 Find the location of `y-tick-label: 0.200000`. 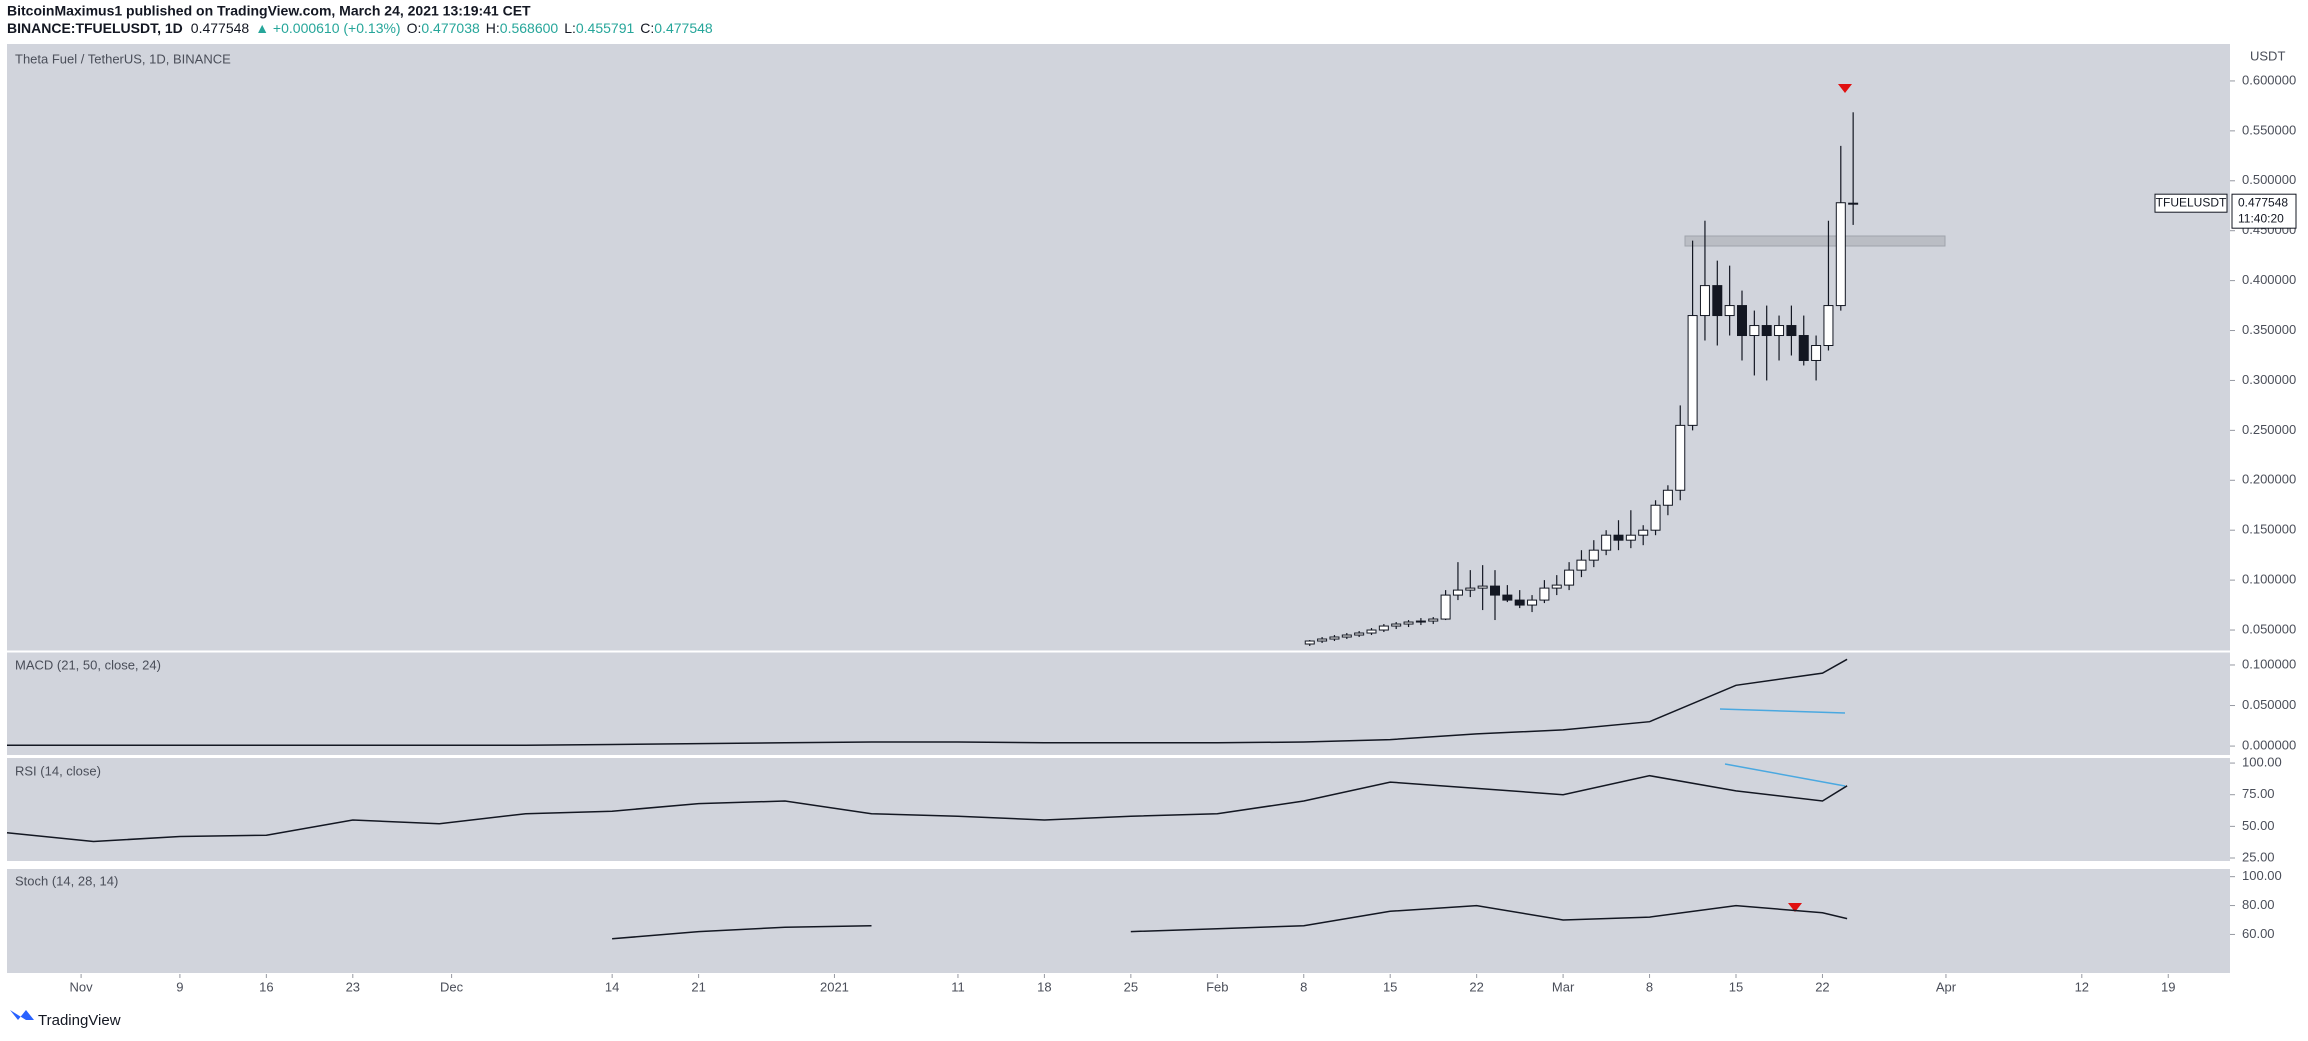

y-tick-label: 0.200000 is located at coordinates (2269, 479).